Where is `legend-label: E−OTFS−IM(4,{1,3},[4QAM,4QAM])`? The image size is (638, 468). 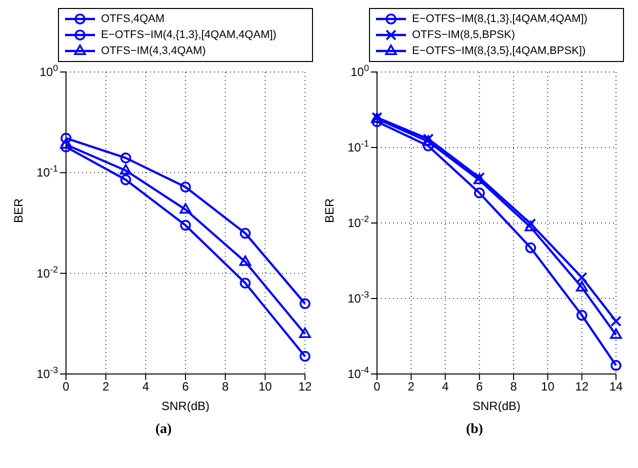
legend-label: E−OTFS−IM(4,{1,3},[4QAM,4QAM]) is located at coordinates (188, 35).